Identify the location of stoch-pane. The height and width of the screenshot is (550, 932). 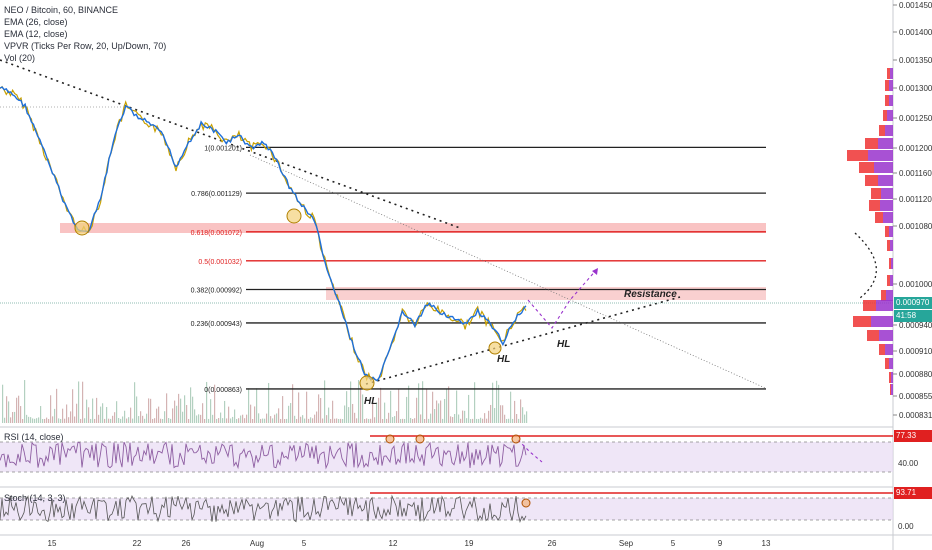
(446, 507).